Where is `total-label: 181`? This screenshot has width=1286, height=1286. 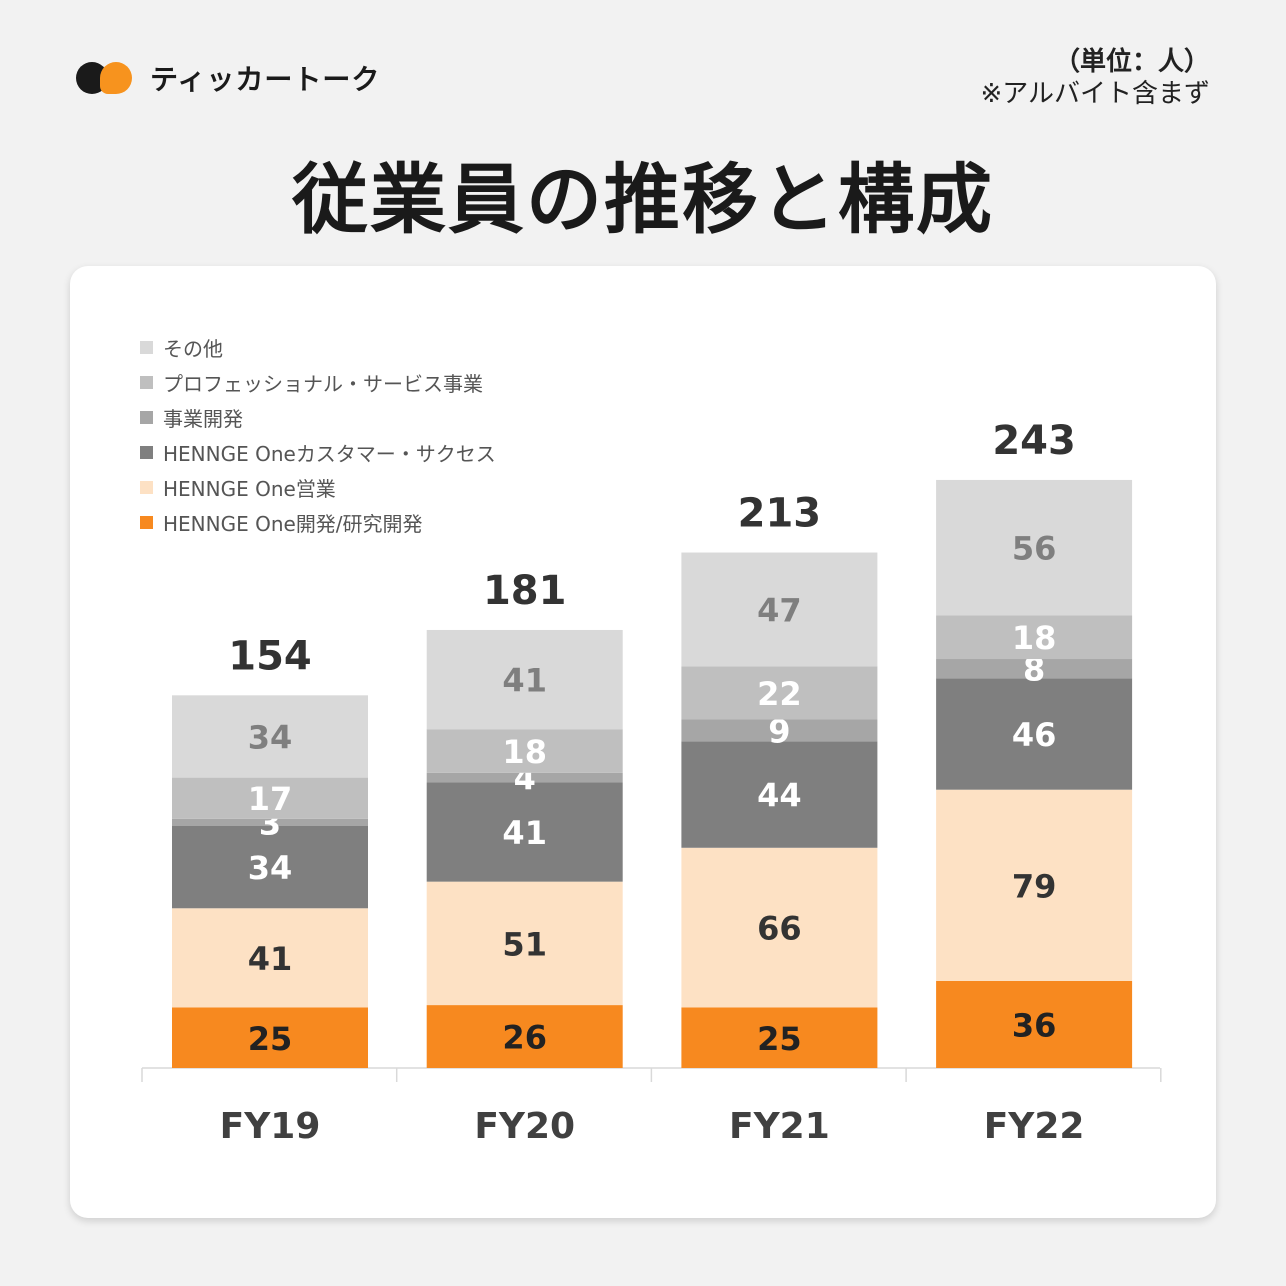 total-label: 181 is located at coordinates (525, 591).